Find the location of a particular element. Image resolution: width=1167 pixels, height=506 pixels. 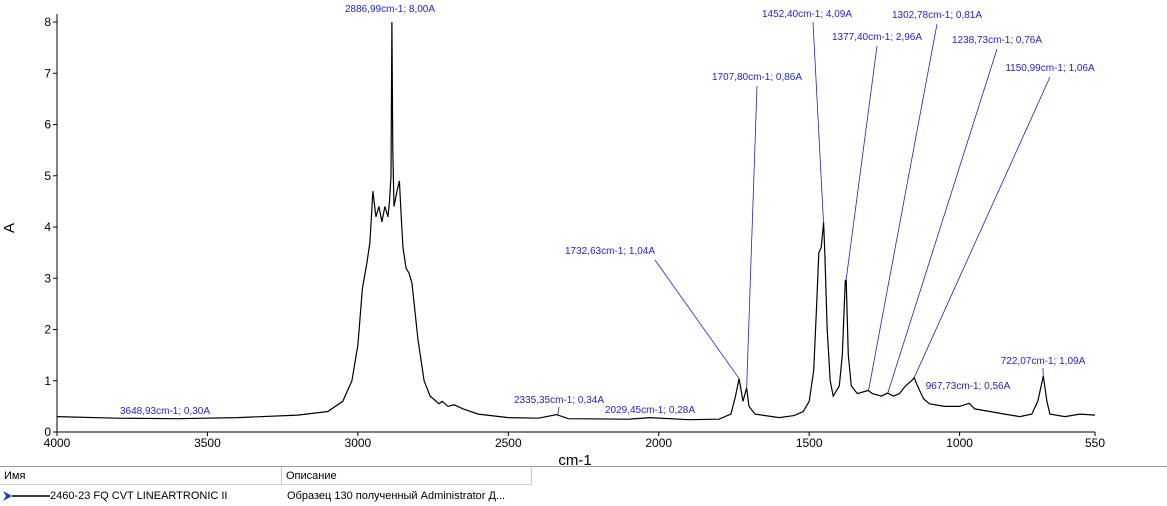

x-tick-label: 4000 is located at coordinates (57, 443).